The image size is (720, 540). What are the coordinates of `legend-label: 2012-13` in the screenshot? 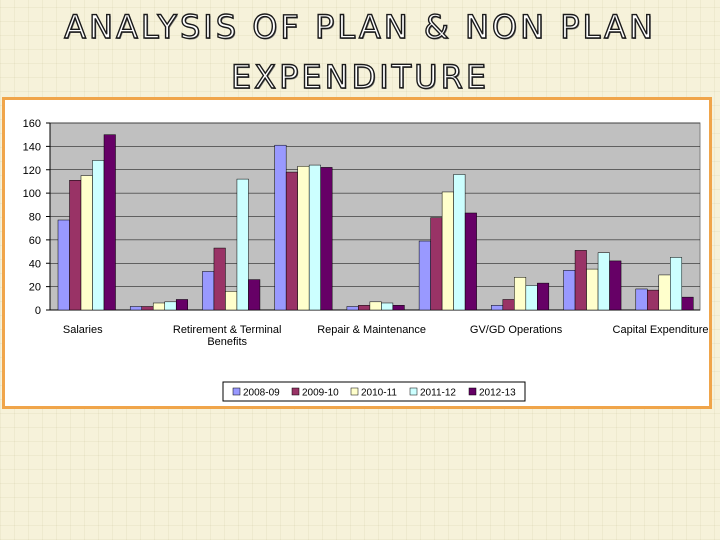 It's located at (497, 393).